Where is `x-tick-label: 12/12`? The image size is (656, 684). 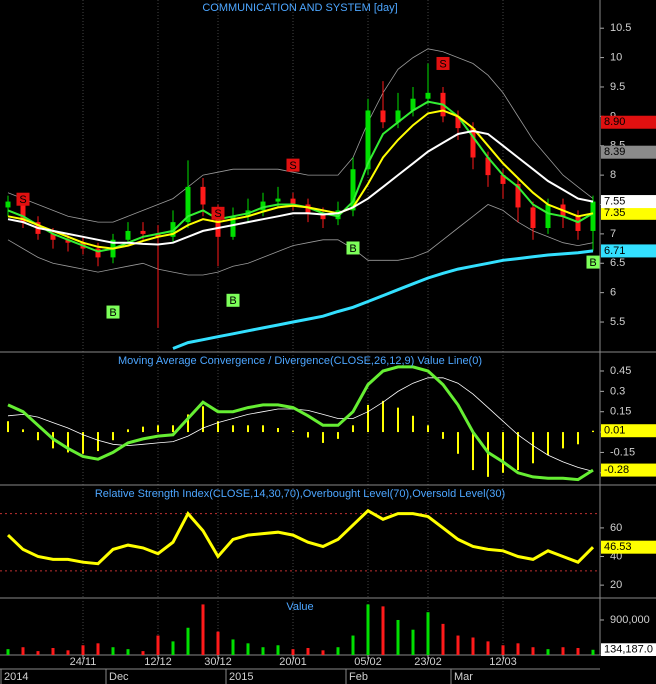 x-tick-label: 12/12 is located at coordinates (158, 662).